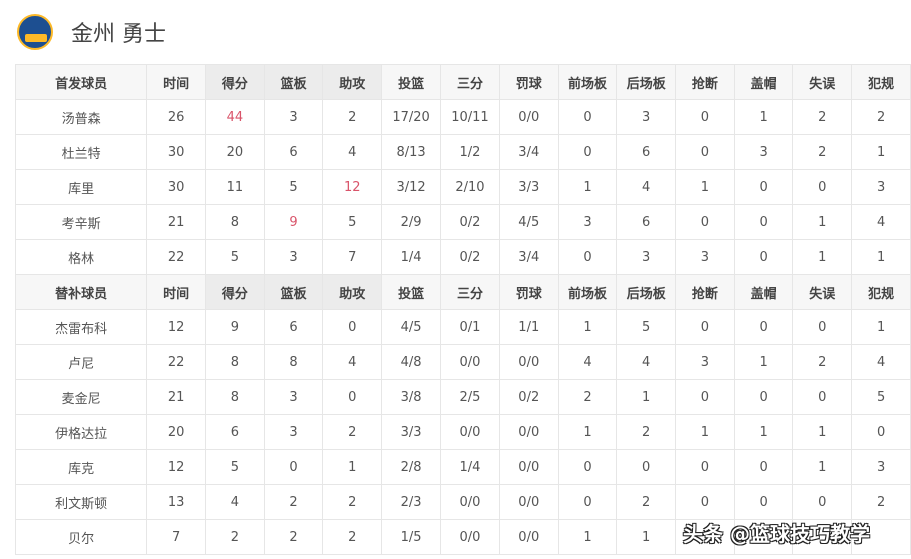 The image size is (911, 559). Describe the element at coordinates (462, 397) in the screenshot. I see `player-row: 麦金尼 21 8 3 0 3/8 2/5 0/2 2 1 0 0 0 5` at that location.